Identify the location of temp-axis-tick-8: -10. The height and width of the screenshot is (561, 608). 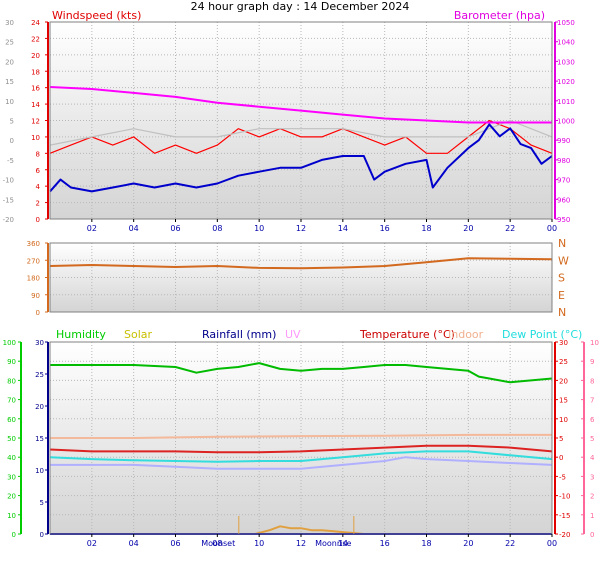
(564, 497).